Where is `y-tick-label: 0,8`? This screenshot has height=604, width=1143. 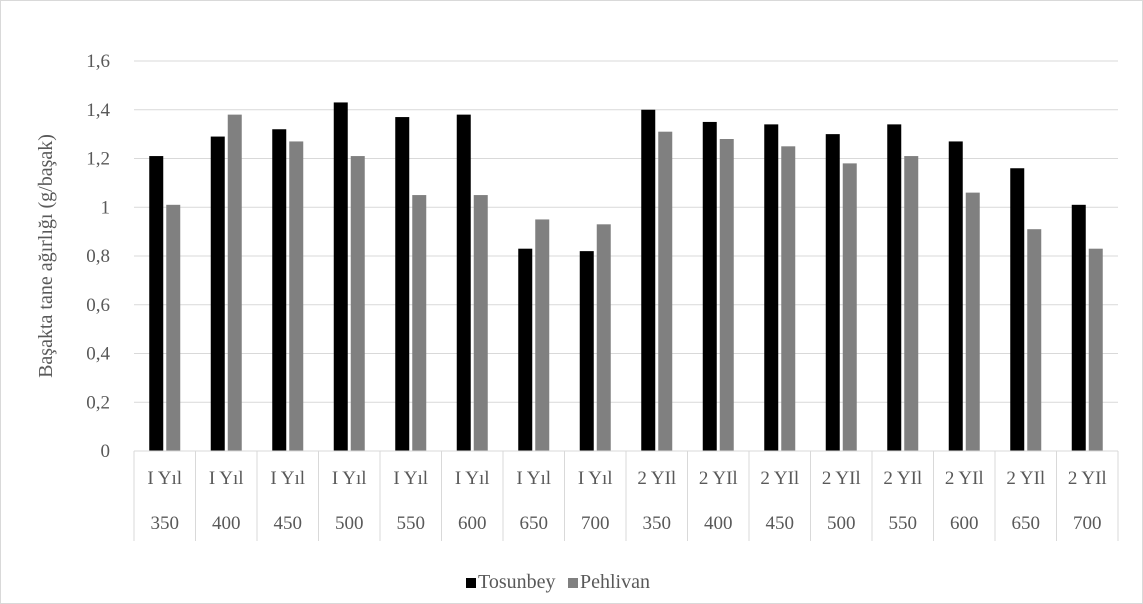
y-tick-label: 0,8 is located at coordinates (98, 256).